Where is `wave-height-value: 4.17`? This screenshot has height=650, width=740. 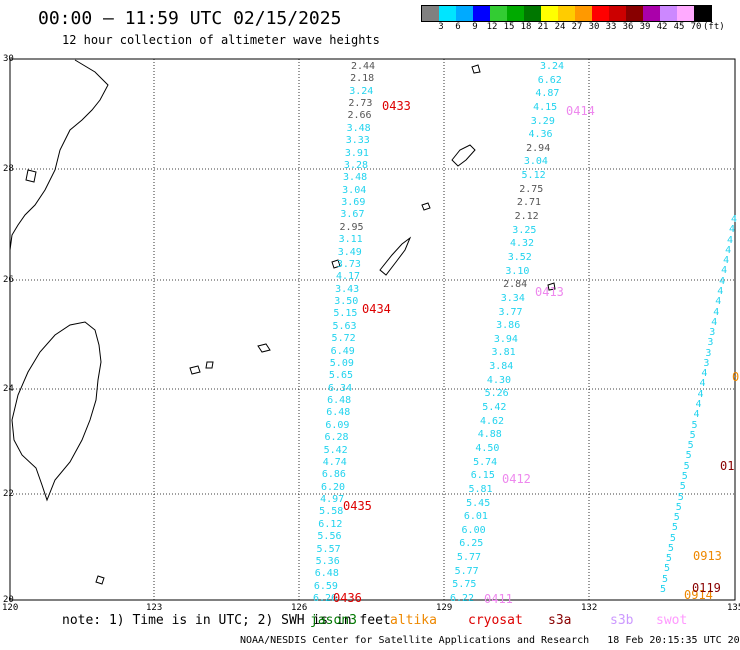 wave-height-value: 4.17 is located at coordinates (348, 277).